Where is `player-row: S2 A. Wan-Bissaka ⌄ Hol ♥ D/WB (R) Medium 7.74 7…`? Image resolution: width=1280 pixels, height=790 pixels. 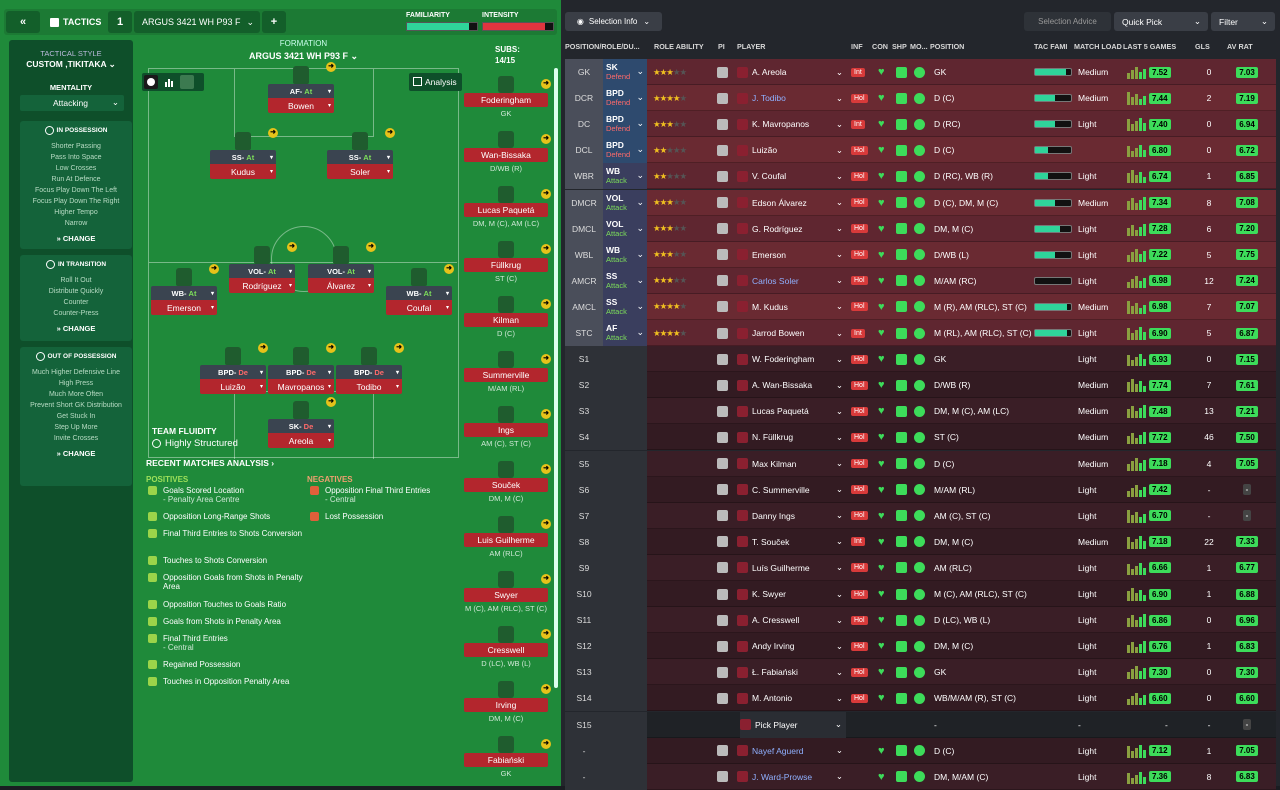
player-row: S2 A. Wan-Bissaka ⌄ Hol ♥ D/WB (R) Medium 7.74 7… is located at coordinates (920, 385).